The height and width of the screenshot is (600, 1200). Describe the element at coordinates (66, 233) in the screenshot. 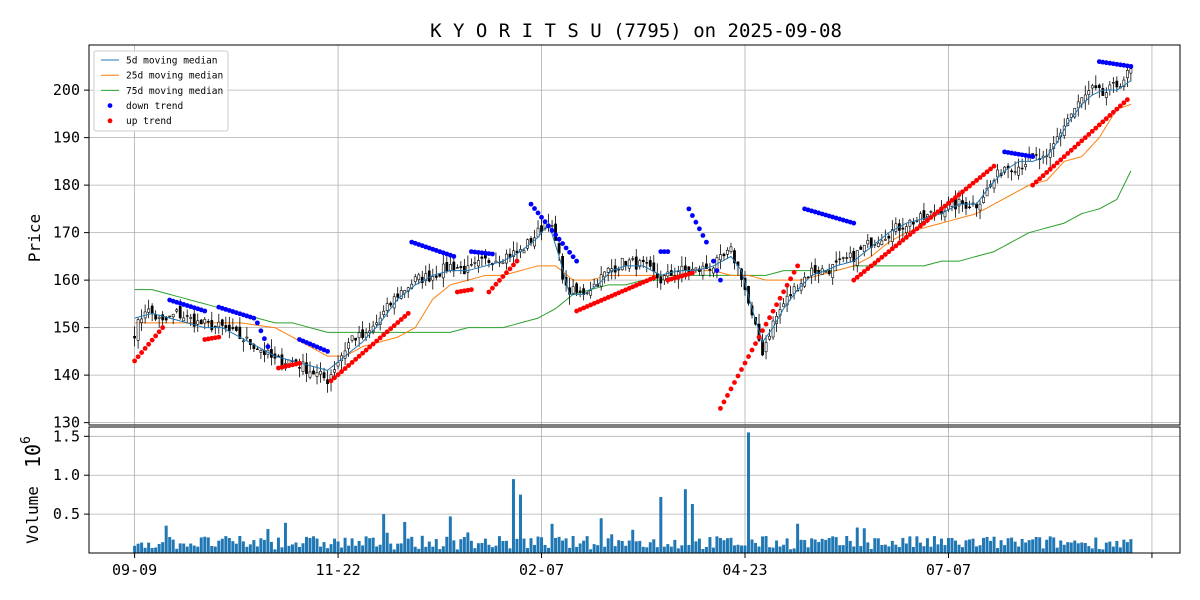

I see `price-tick-label: 170` at that location.